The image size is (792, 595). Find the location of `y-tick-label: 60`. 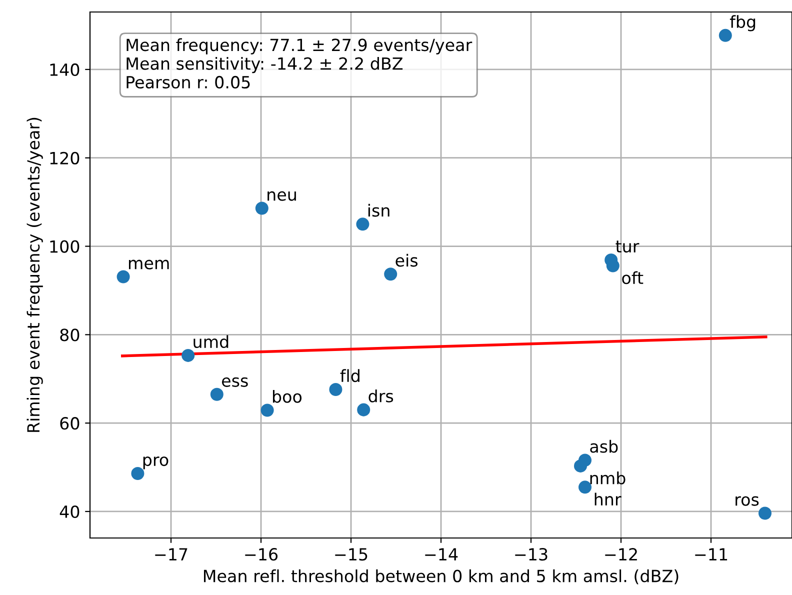

y-tick-label: 60 is located at coordinates (70, 423).